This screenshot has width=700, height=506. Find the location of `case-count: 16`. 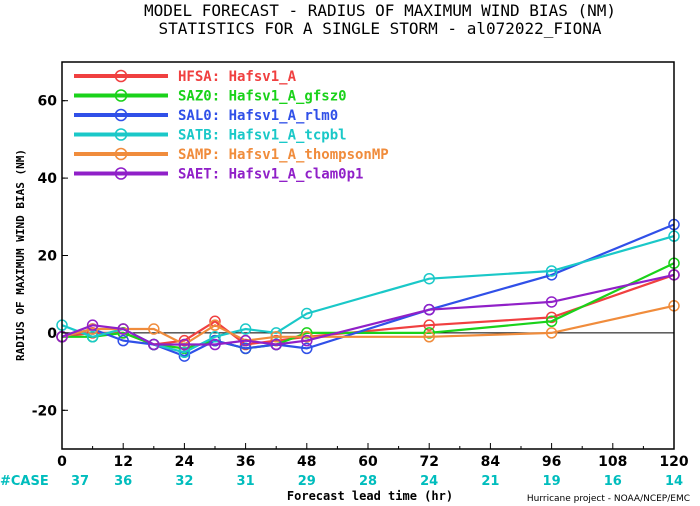

case-count: 16 is located at coordinates (613, 481).